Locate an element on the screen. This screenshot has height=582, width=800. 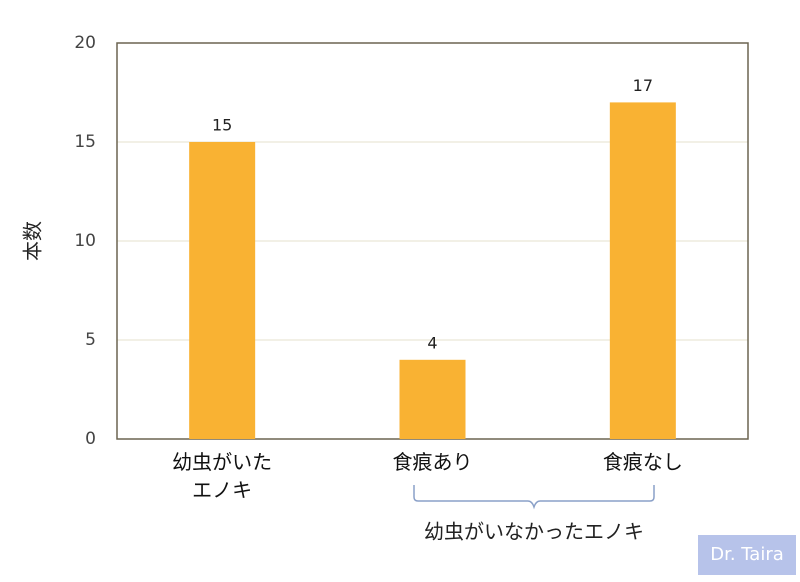
x-tick-label: 食痕なし is located at coordinates (642, 462).